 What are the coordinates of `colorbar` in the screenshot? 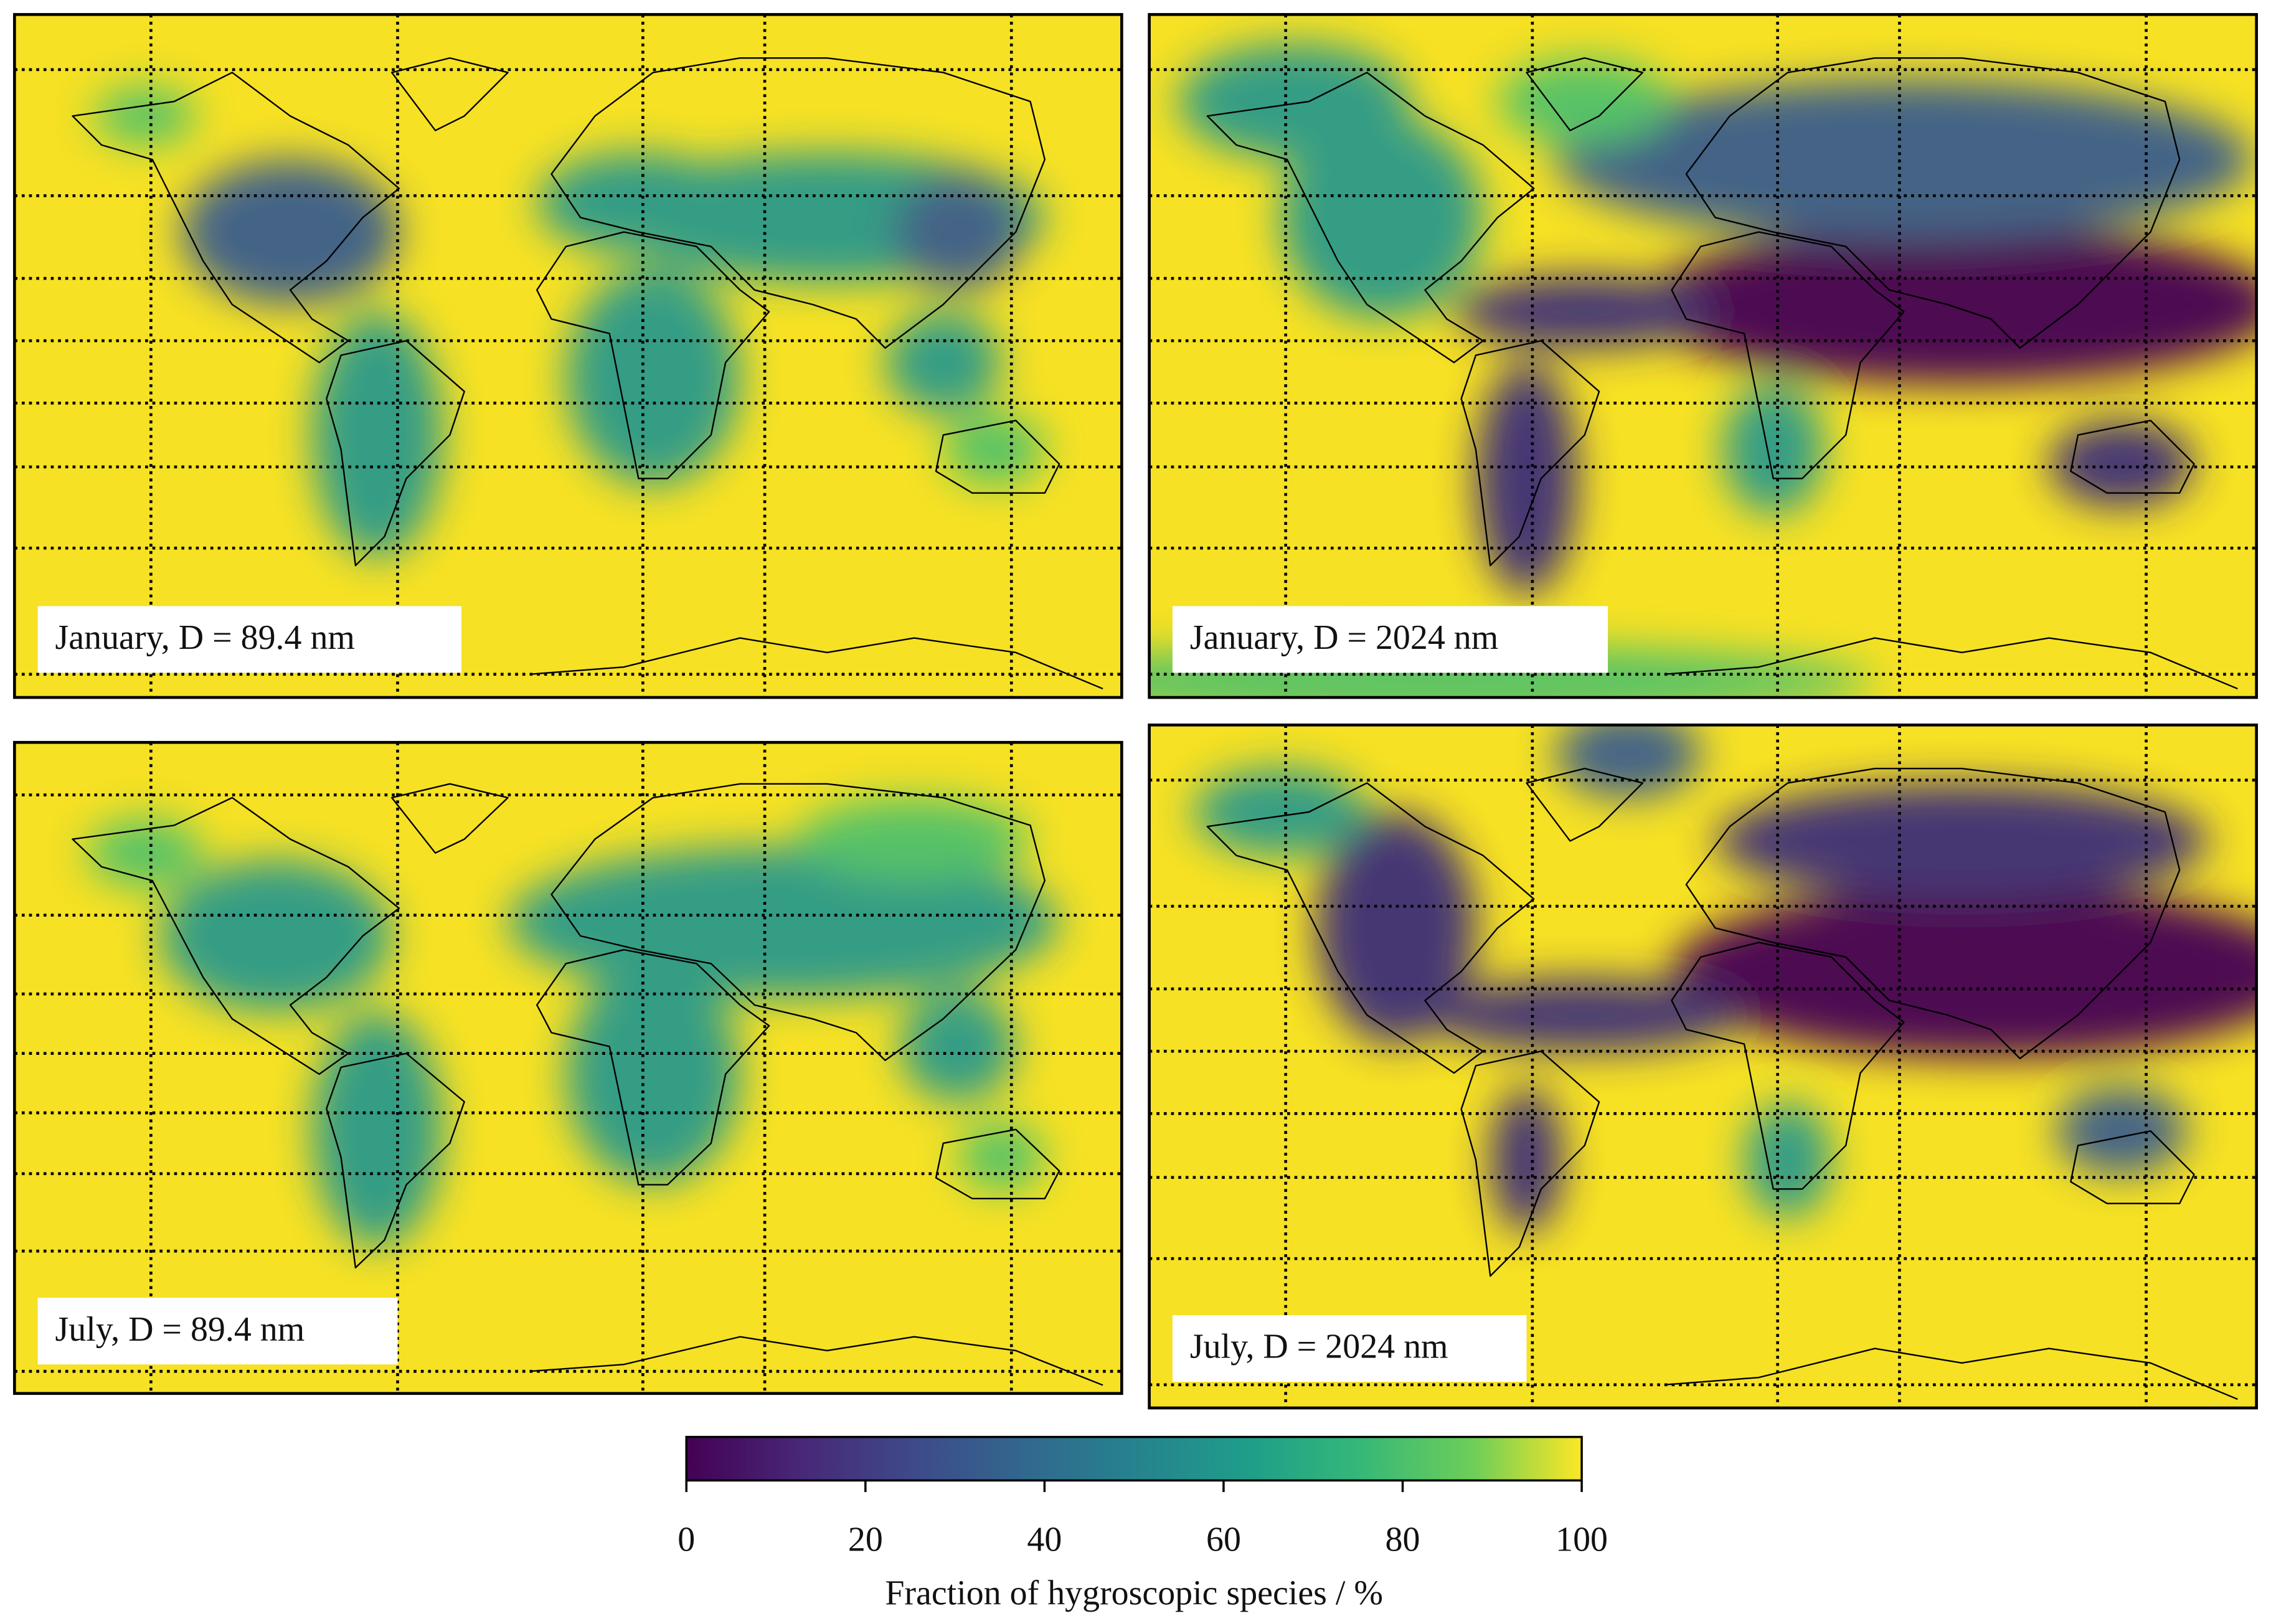 It's located at (1134, 1458).